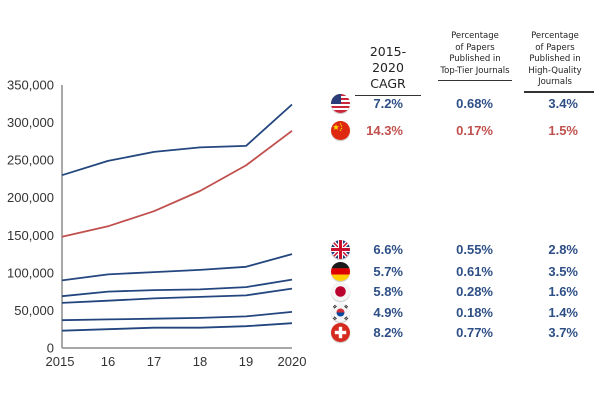 Image resolution: width=600 pixels, height=400 pixels. What do you see at coordinates (475, 70) in the screenshot?
I see `header-top-tier-line-4: Top-Tier Journals` at bounding box center [475, 70].